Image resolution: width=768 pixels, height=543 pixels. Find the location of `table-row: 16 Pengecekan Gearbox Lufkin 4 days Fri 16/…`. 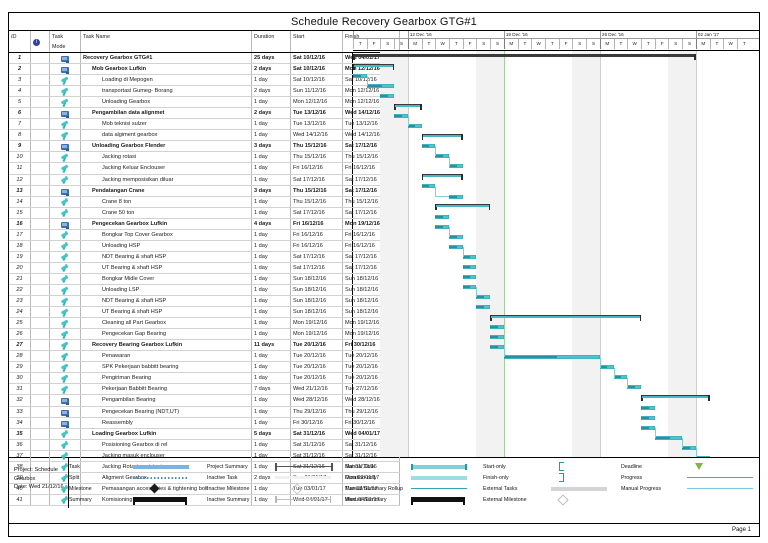

table-row: 16 Pengecekan Gearbox Lufkin 4 days Fri 16/… is located at coordinates (204, 224).